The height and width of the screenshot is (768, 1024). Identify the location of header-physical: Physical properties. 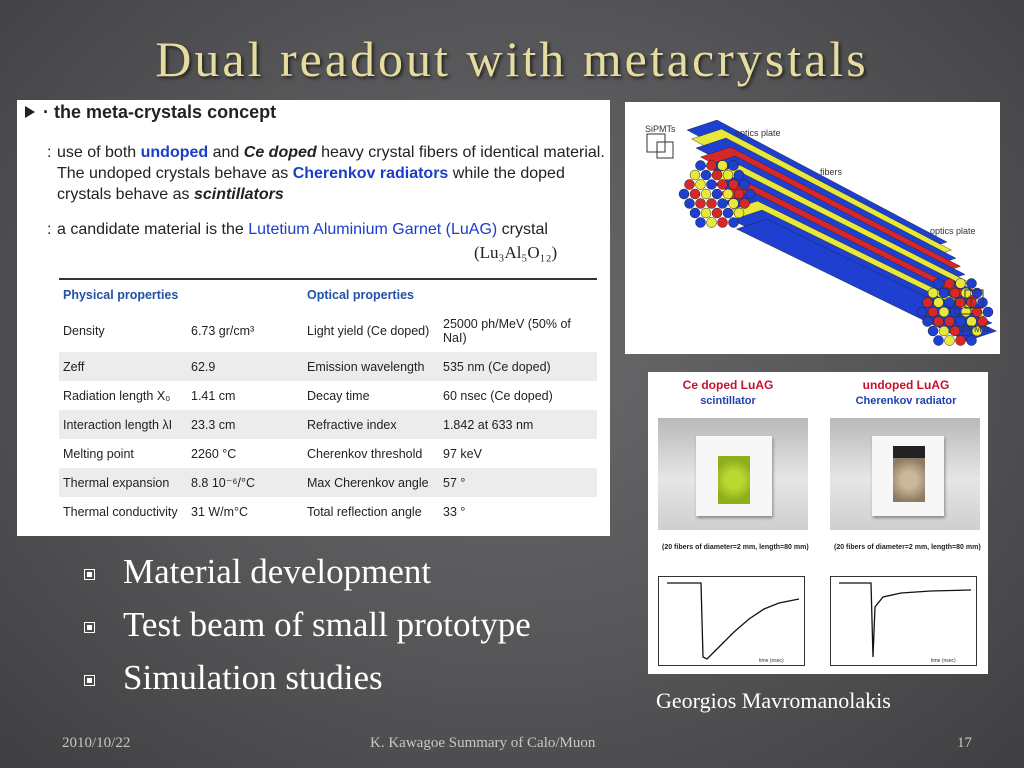
(123, 294).